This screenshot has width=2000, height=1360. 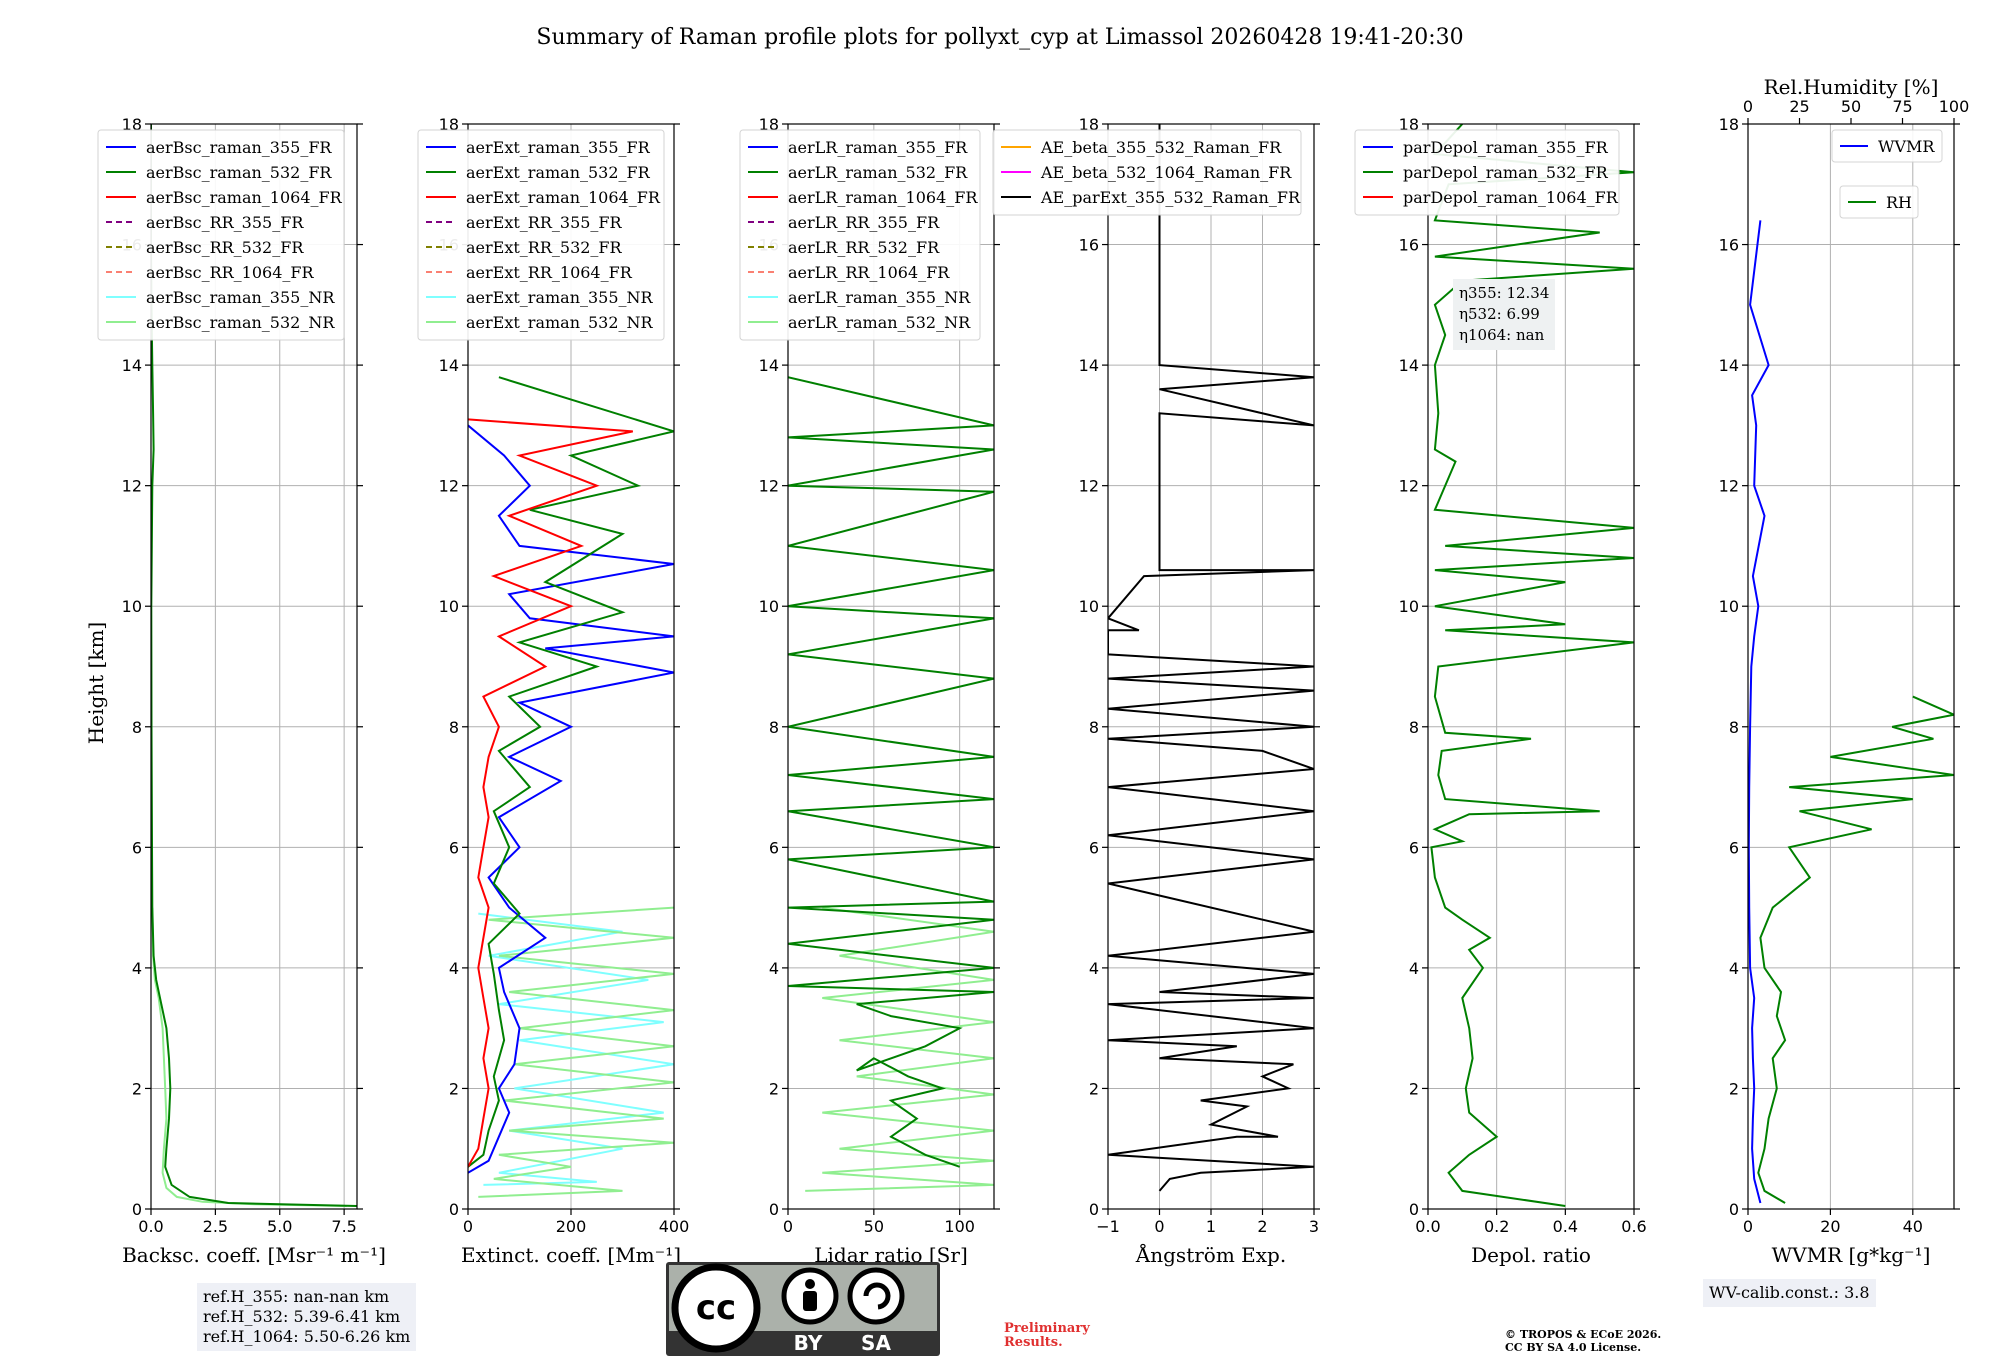 I want to click on x-tick-label: 0, so click(x=1159, y=1226).